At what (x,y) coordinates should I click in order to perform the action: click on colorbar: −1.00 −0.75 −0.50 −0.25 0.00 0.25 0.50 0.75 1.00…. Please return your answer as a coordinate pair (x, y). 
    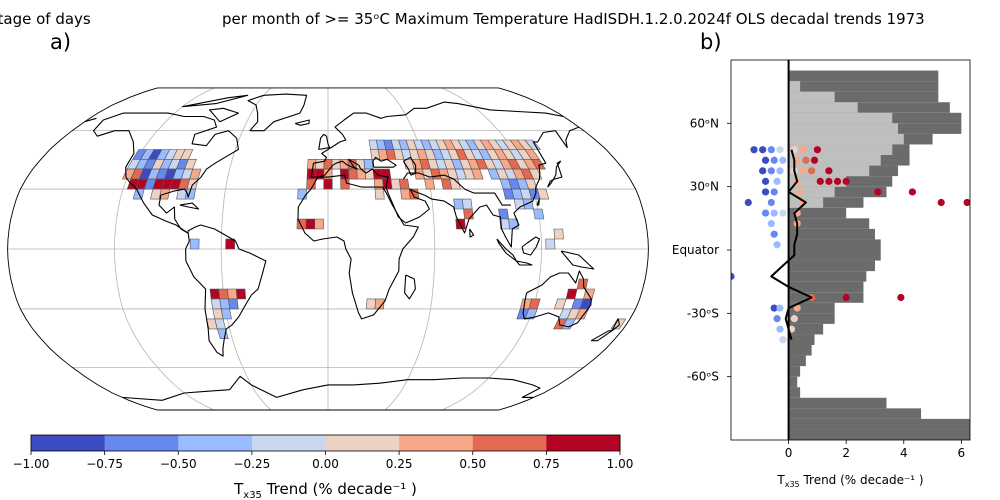
    Looking at the image, I should click on (323, 467).